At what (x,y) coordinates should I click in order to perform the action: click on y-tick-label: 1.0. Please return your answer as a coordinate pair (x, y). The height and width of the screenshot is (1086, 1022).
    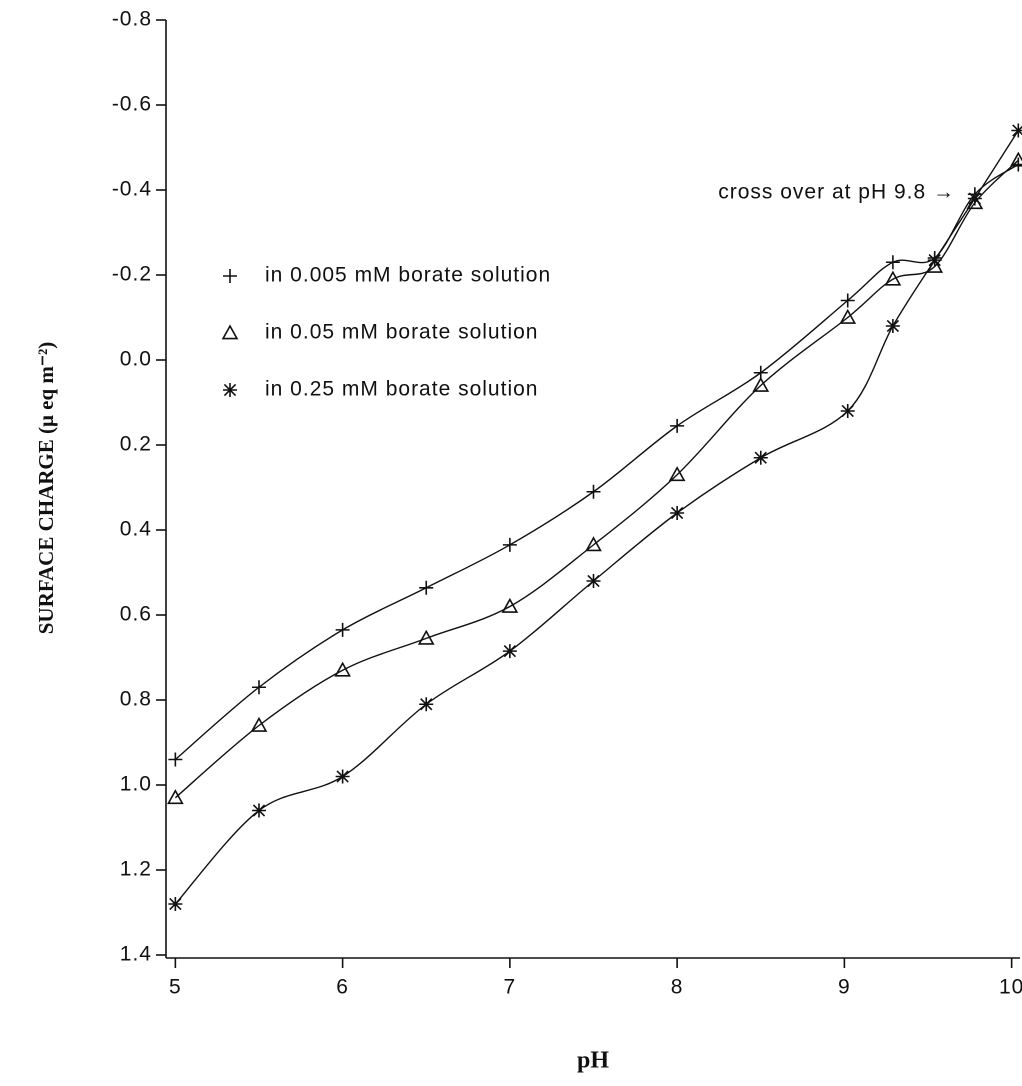
    Looking at the image, I should click on (136, 784).